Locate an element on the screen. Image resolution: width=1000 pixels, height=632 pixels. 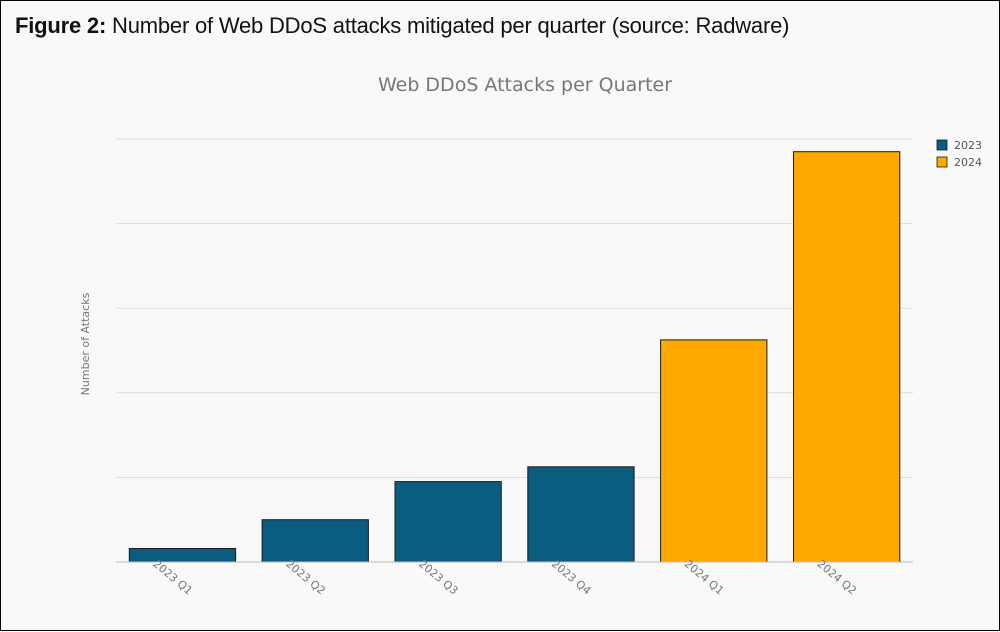
legend-swatch-2024 is located at coordinates (942, 162).